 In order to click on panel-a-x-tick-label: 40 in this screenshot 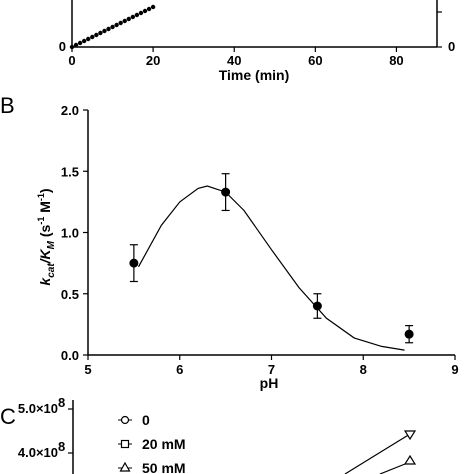, I will do `click(234, 60)`.